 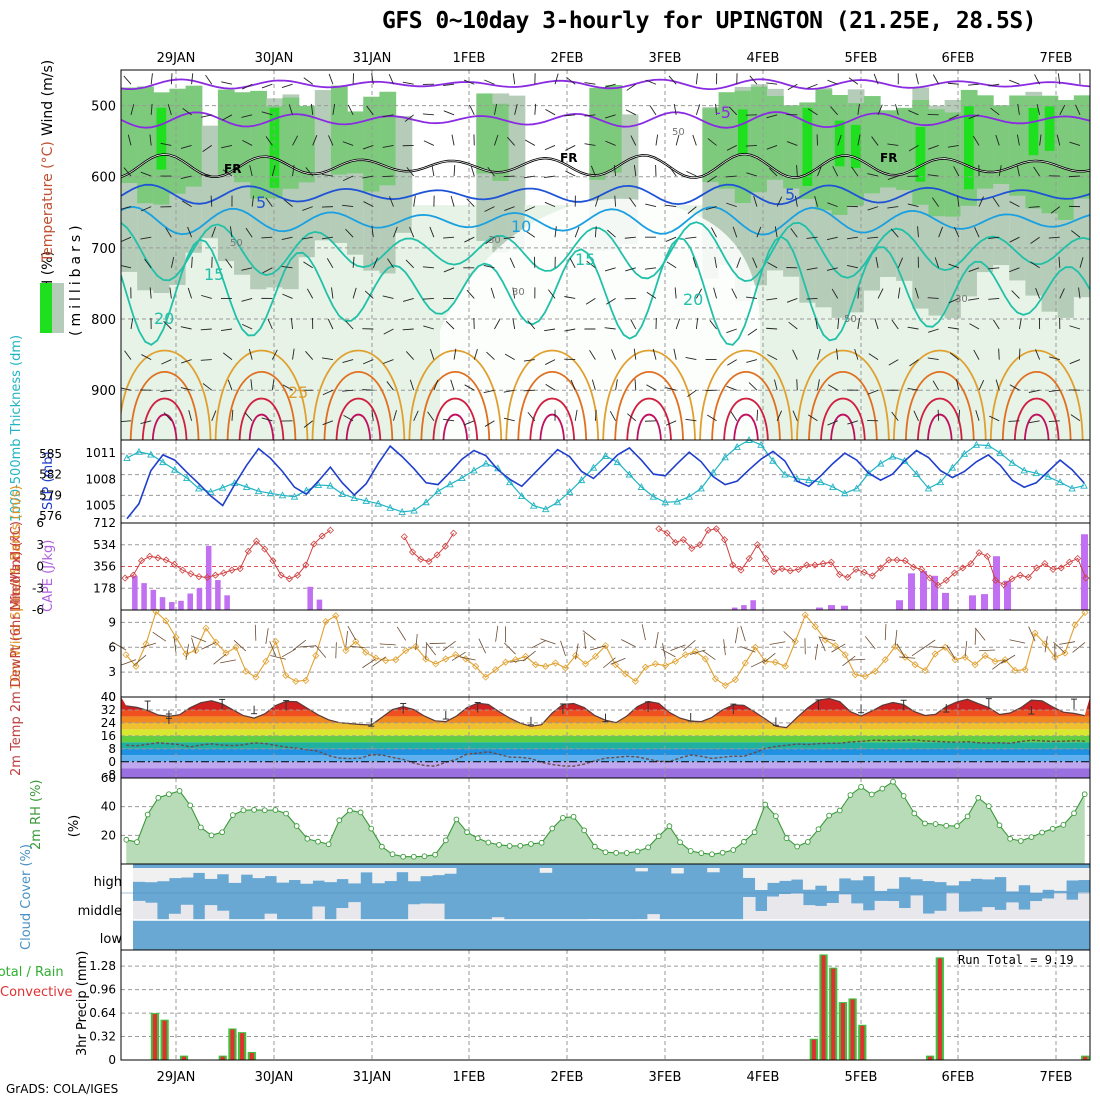 I want to click on pressure-tick-label: 500, so click(x=103, y=107).